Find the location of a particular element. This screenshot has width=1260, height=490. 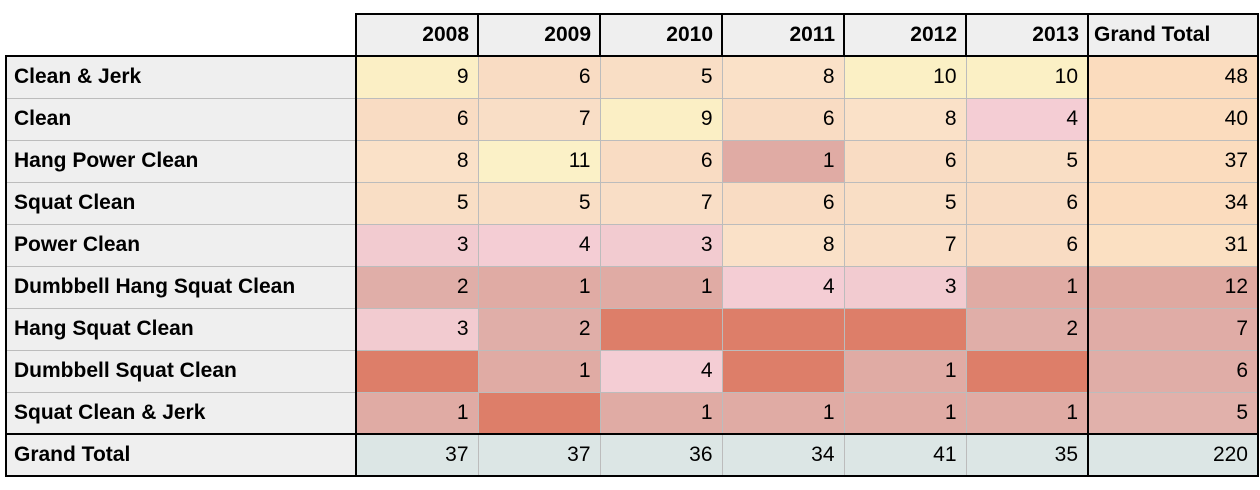

column-total-cell: 34 is located at coordinates (783, 455).